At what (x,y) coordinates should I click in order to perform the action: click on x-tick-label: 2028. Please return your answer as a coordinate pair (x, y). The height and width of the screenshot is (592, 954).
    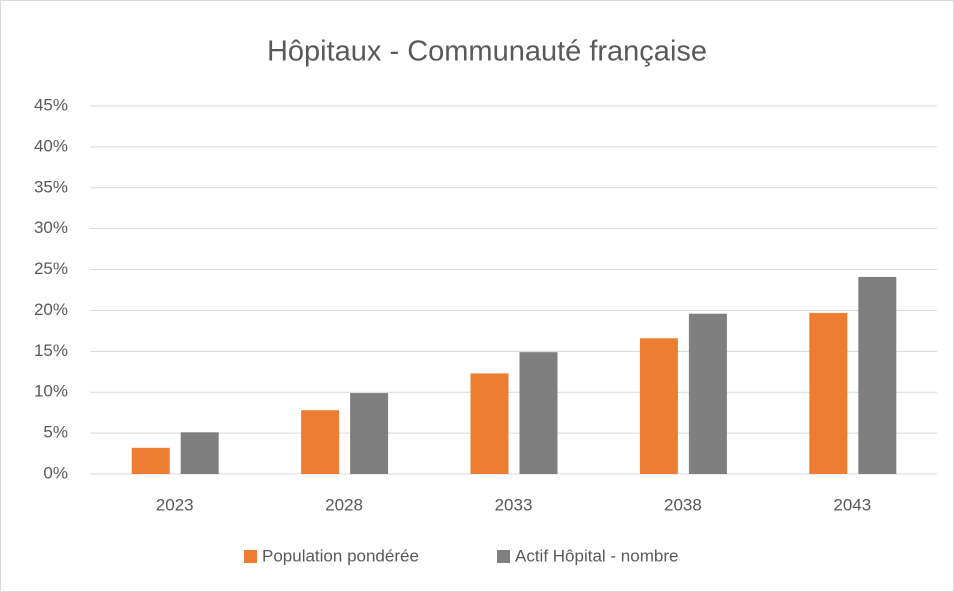
    Looking at the image, I should click on (344, 504).